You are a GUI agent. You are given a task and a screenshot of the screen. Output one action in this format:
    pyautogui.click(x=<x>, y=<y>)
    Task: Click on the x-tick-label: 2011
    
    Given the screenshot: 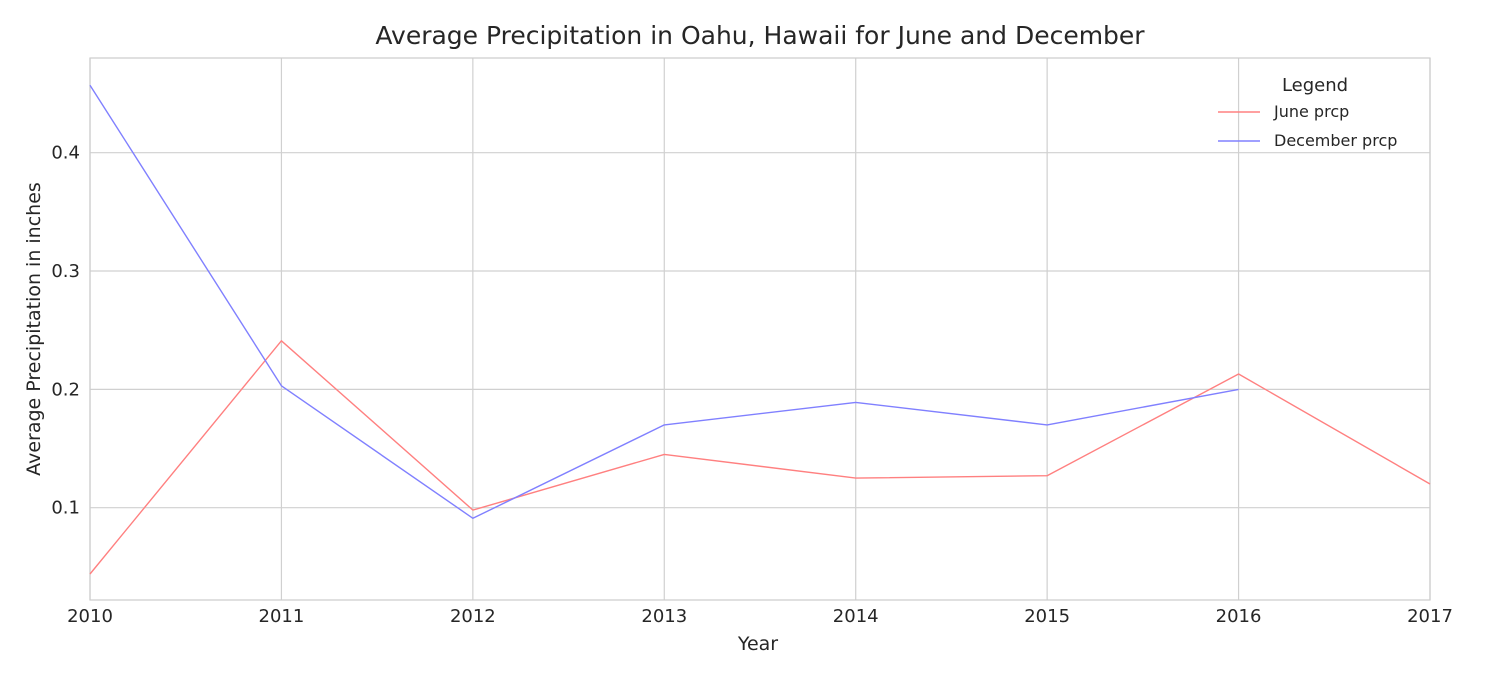 What is the action you would take?
    pyautogui.click(x=282, y=616)
    